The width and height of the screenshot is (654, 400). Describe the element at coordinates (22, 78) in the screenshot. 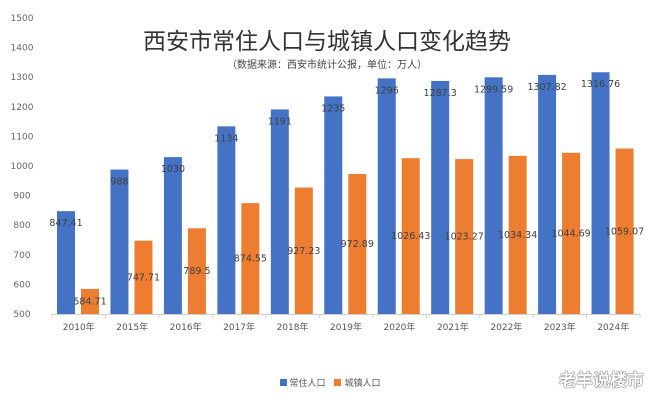

I see `y-tick-label: 1300` at that location.